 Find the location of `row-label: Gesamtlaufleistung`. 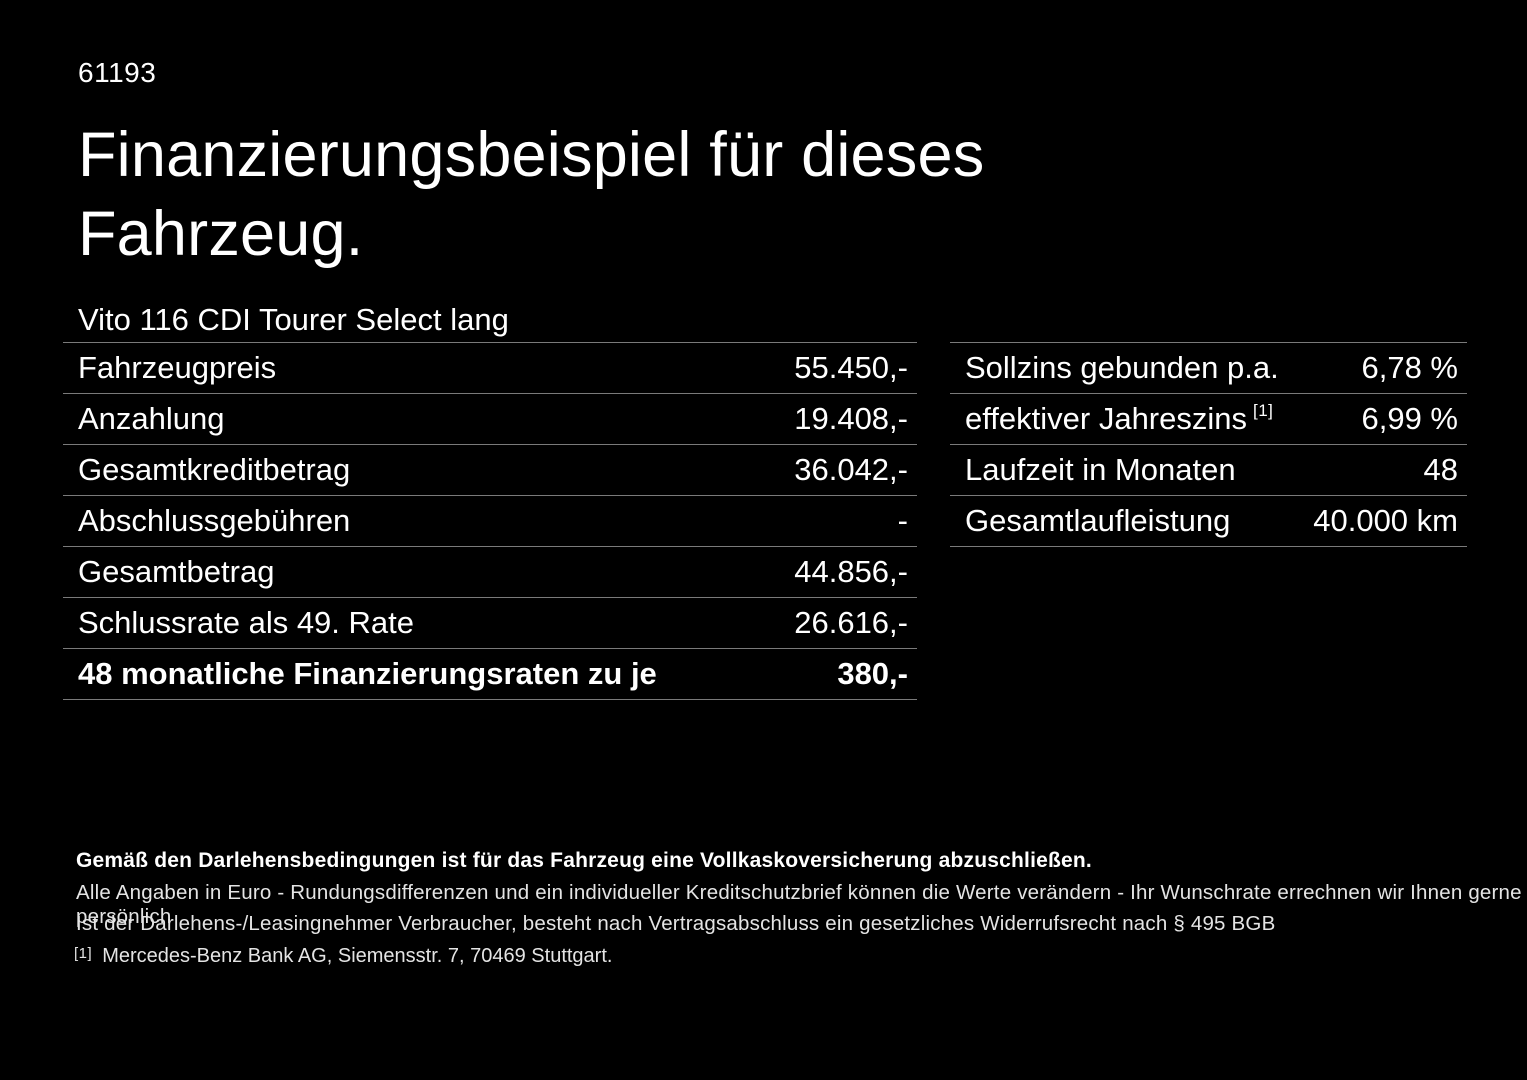

row-label: Gesamtlaufleistung is located at coordinates (1098, 520).